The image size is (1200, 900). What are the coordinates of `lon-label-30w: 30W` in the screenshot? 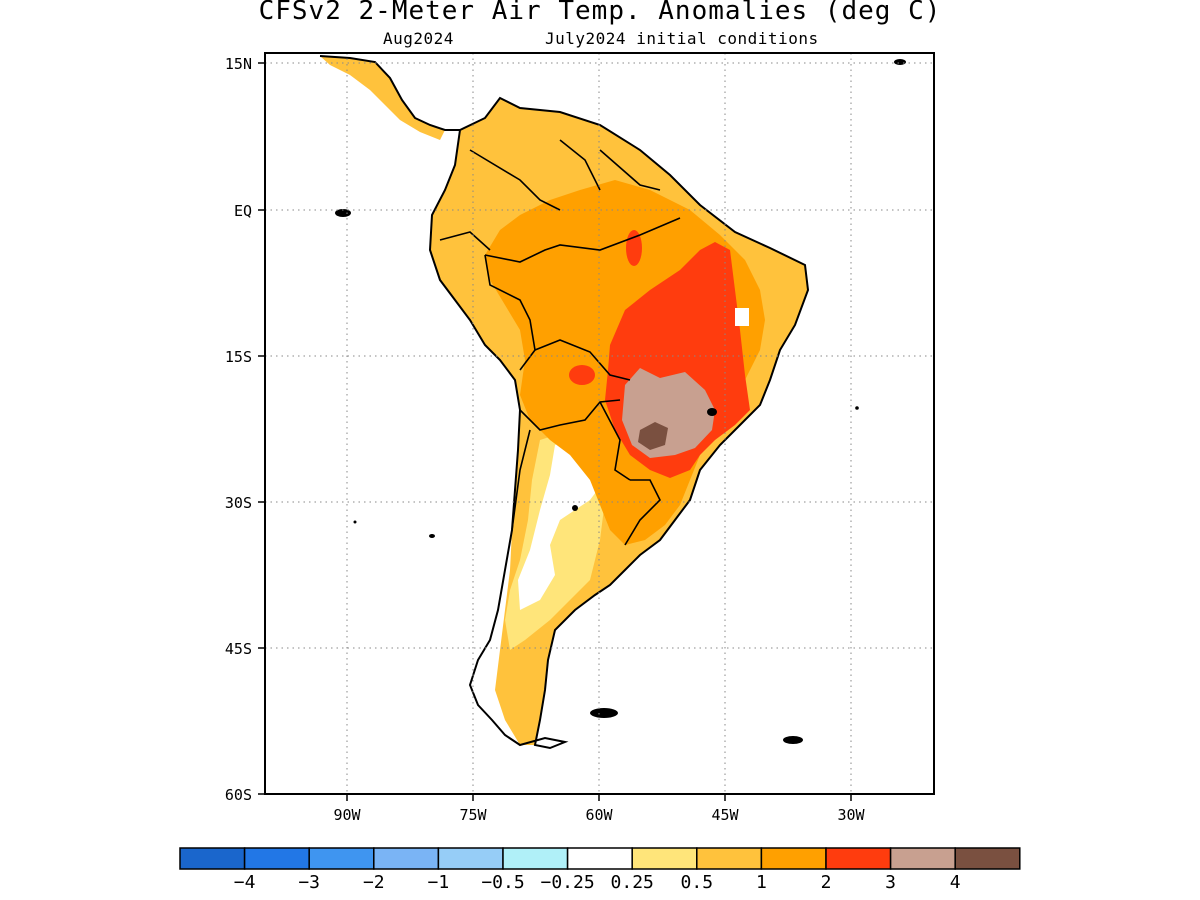 It's located at (851, 815).